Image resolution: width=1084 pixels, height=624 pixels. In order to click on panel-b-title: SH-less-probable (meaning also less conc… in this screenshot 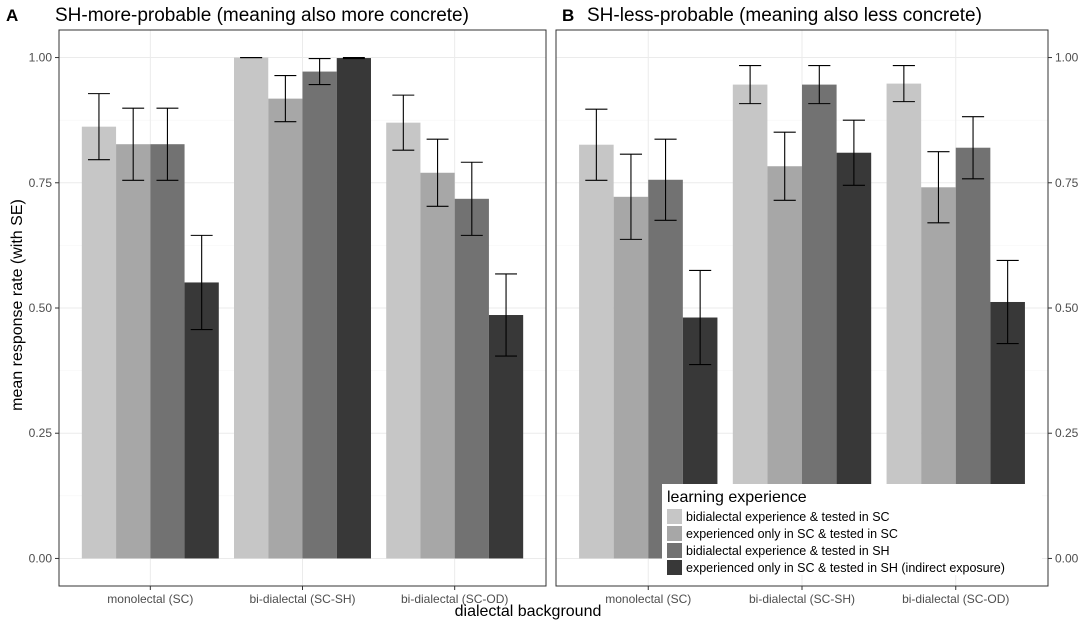, I will do `click(784, 15)`.